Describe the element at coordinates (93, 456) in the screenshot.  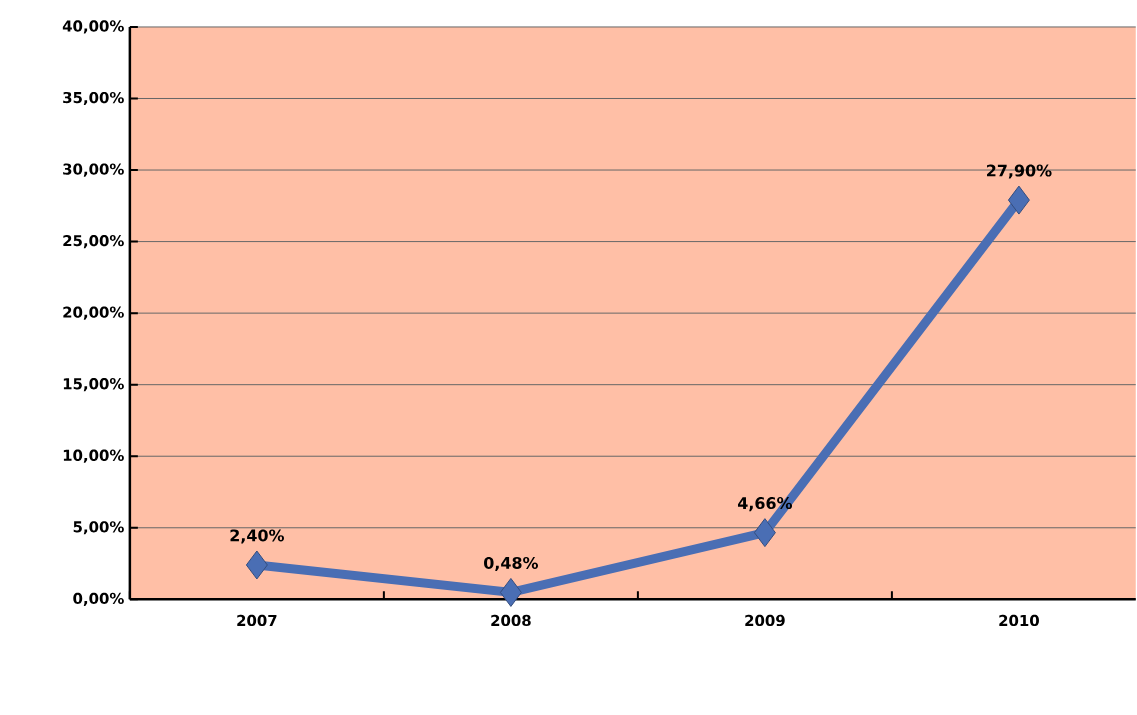
I see `y-tick-label: 10,00%` at that location.